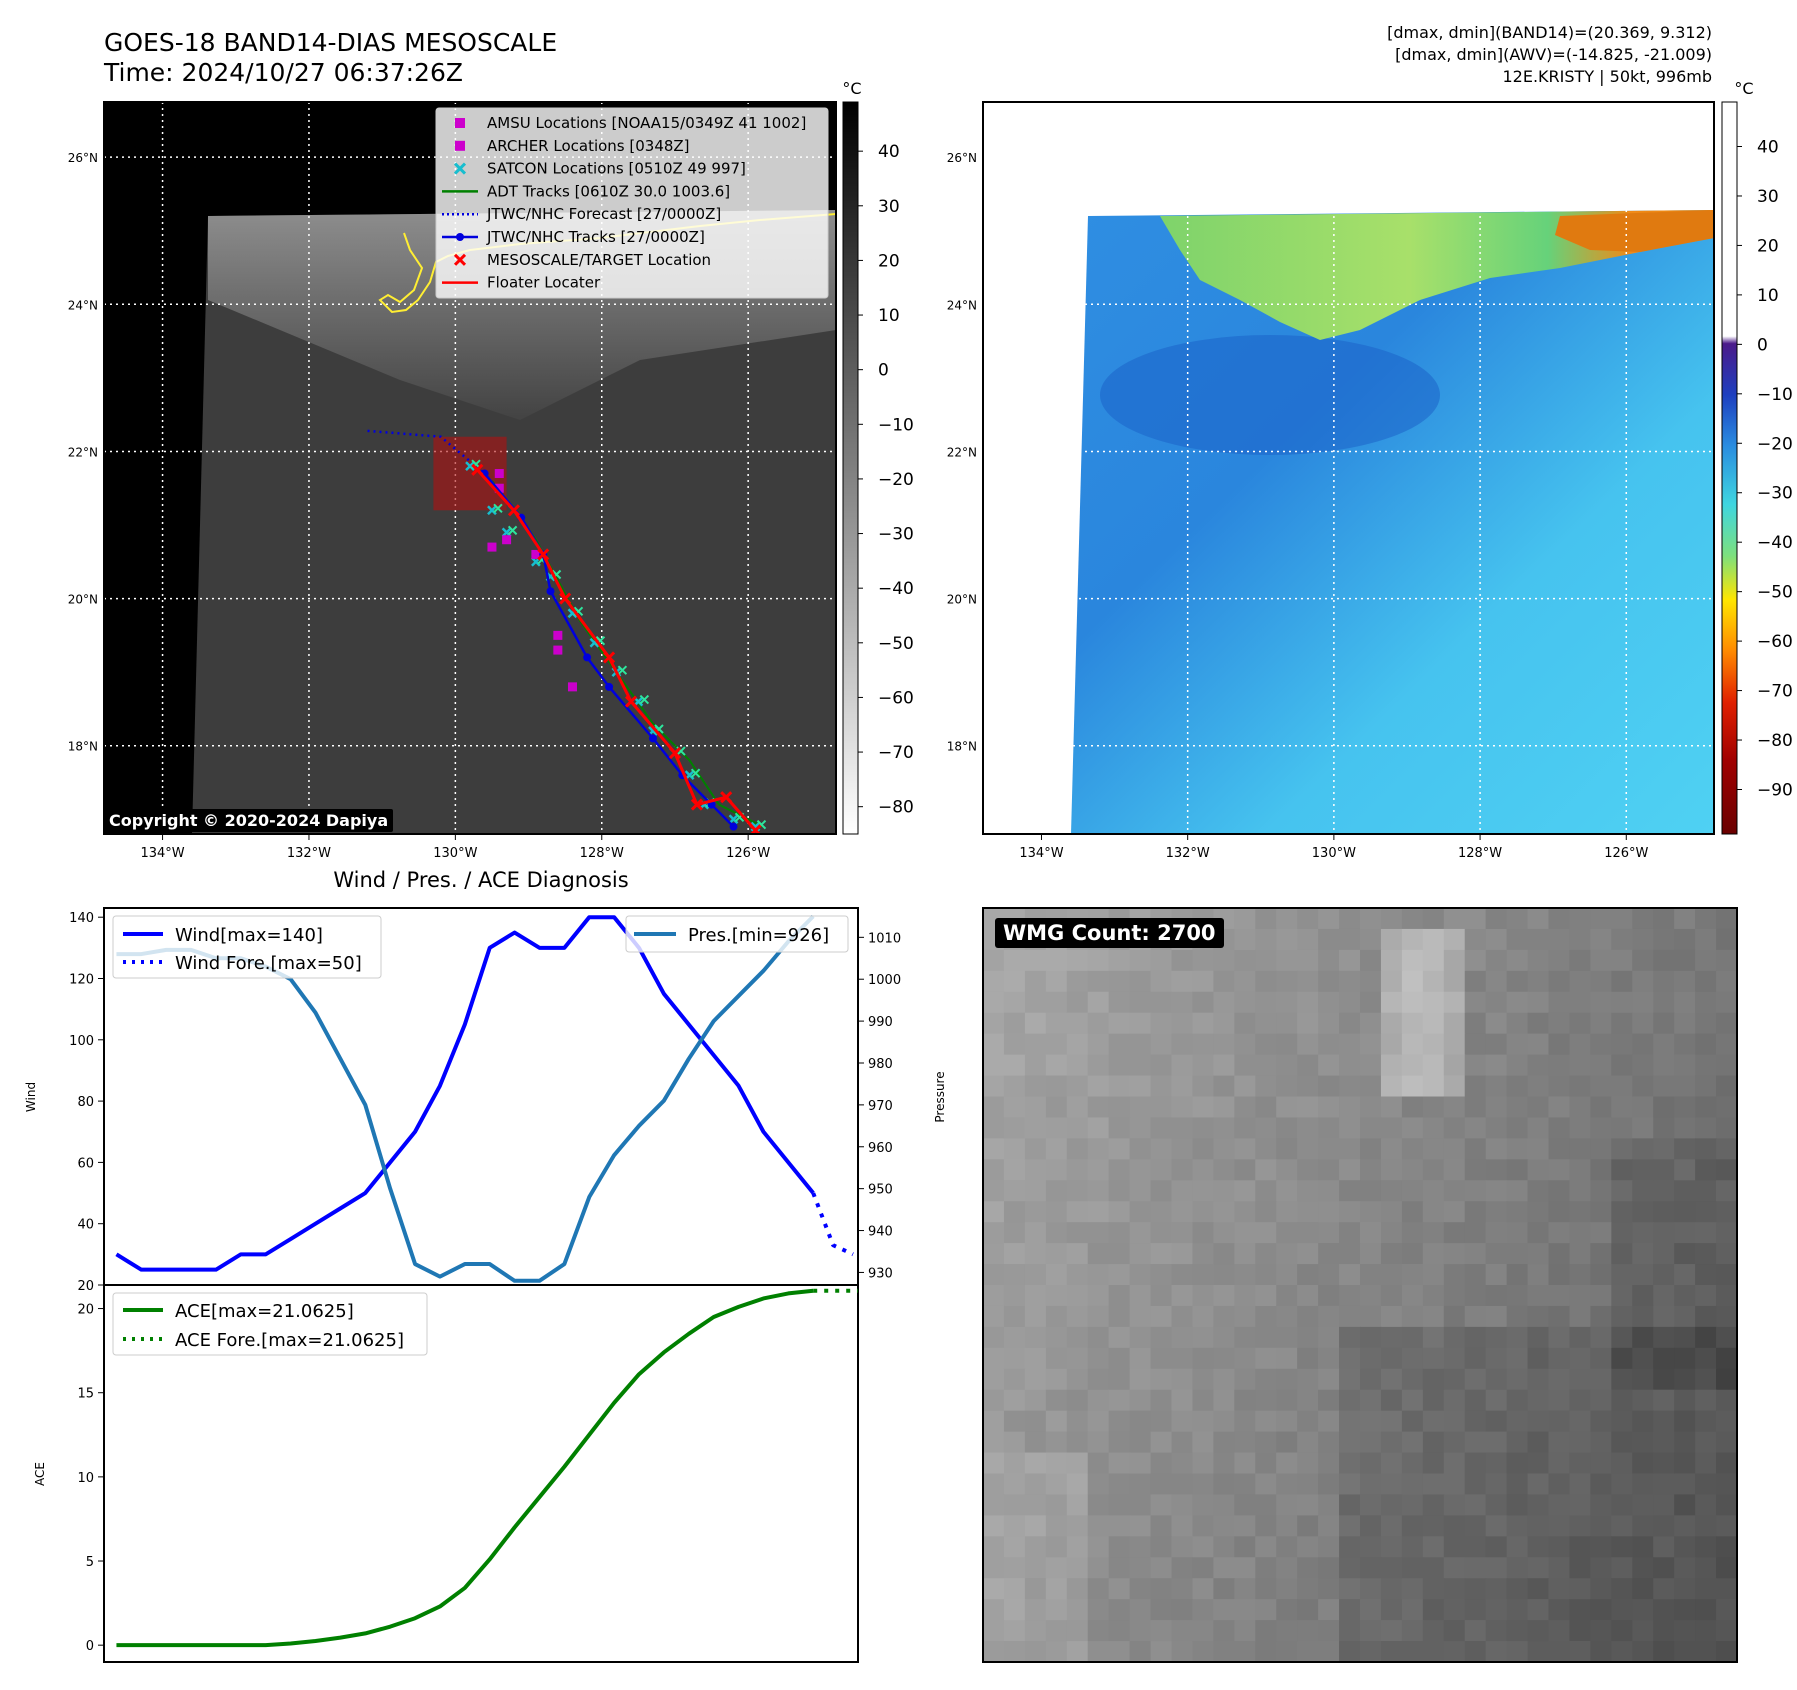 The image size is (1797, 1690). Describe the element at coordinates (465, 1093) in the screenshot. I see `series-line` at that location.